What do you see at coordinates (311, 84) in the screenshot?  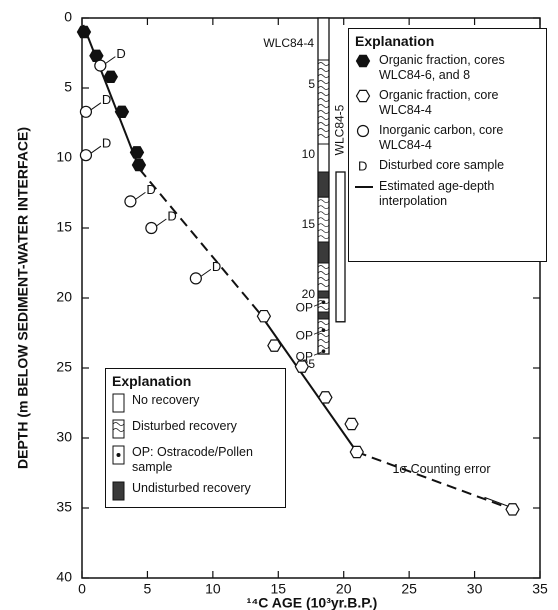 I see `core-depth-label: 5` at bounding box center [311, 84].